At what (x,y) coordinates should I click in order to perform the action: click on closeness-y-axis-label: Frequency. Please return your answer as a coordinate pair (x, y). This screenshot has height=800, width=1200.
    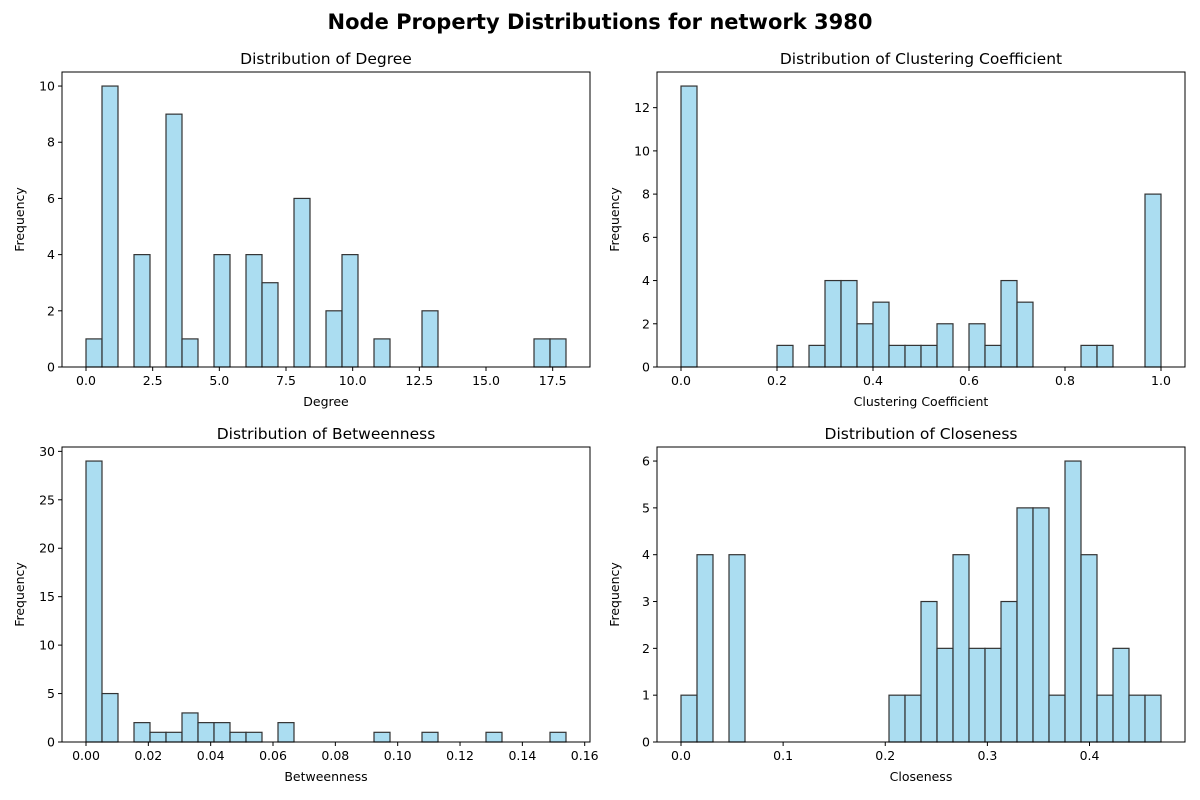
    Looking at the image, I should click on (614, 594).